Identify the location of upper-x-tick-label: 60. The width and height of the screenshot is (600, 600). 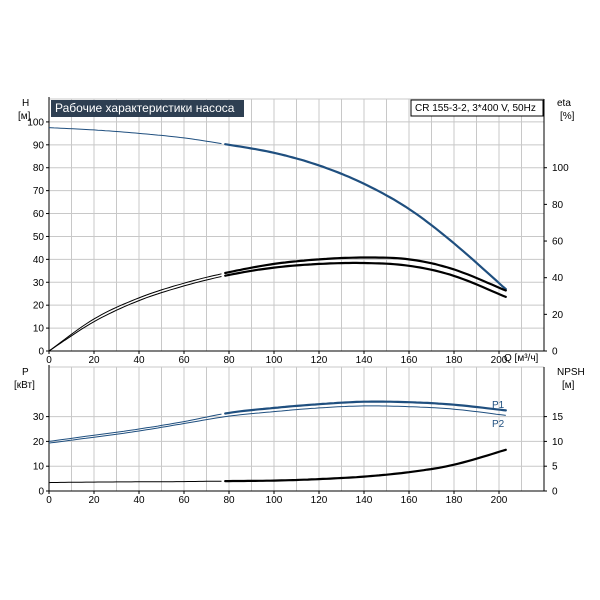
(184, 360).